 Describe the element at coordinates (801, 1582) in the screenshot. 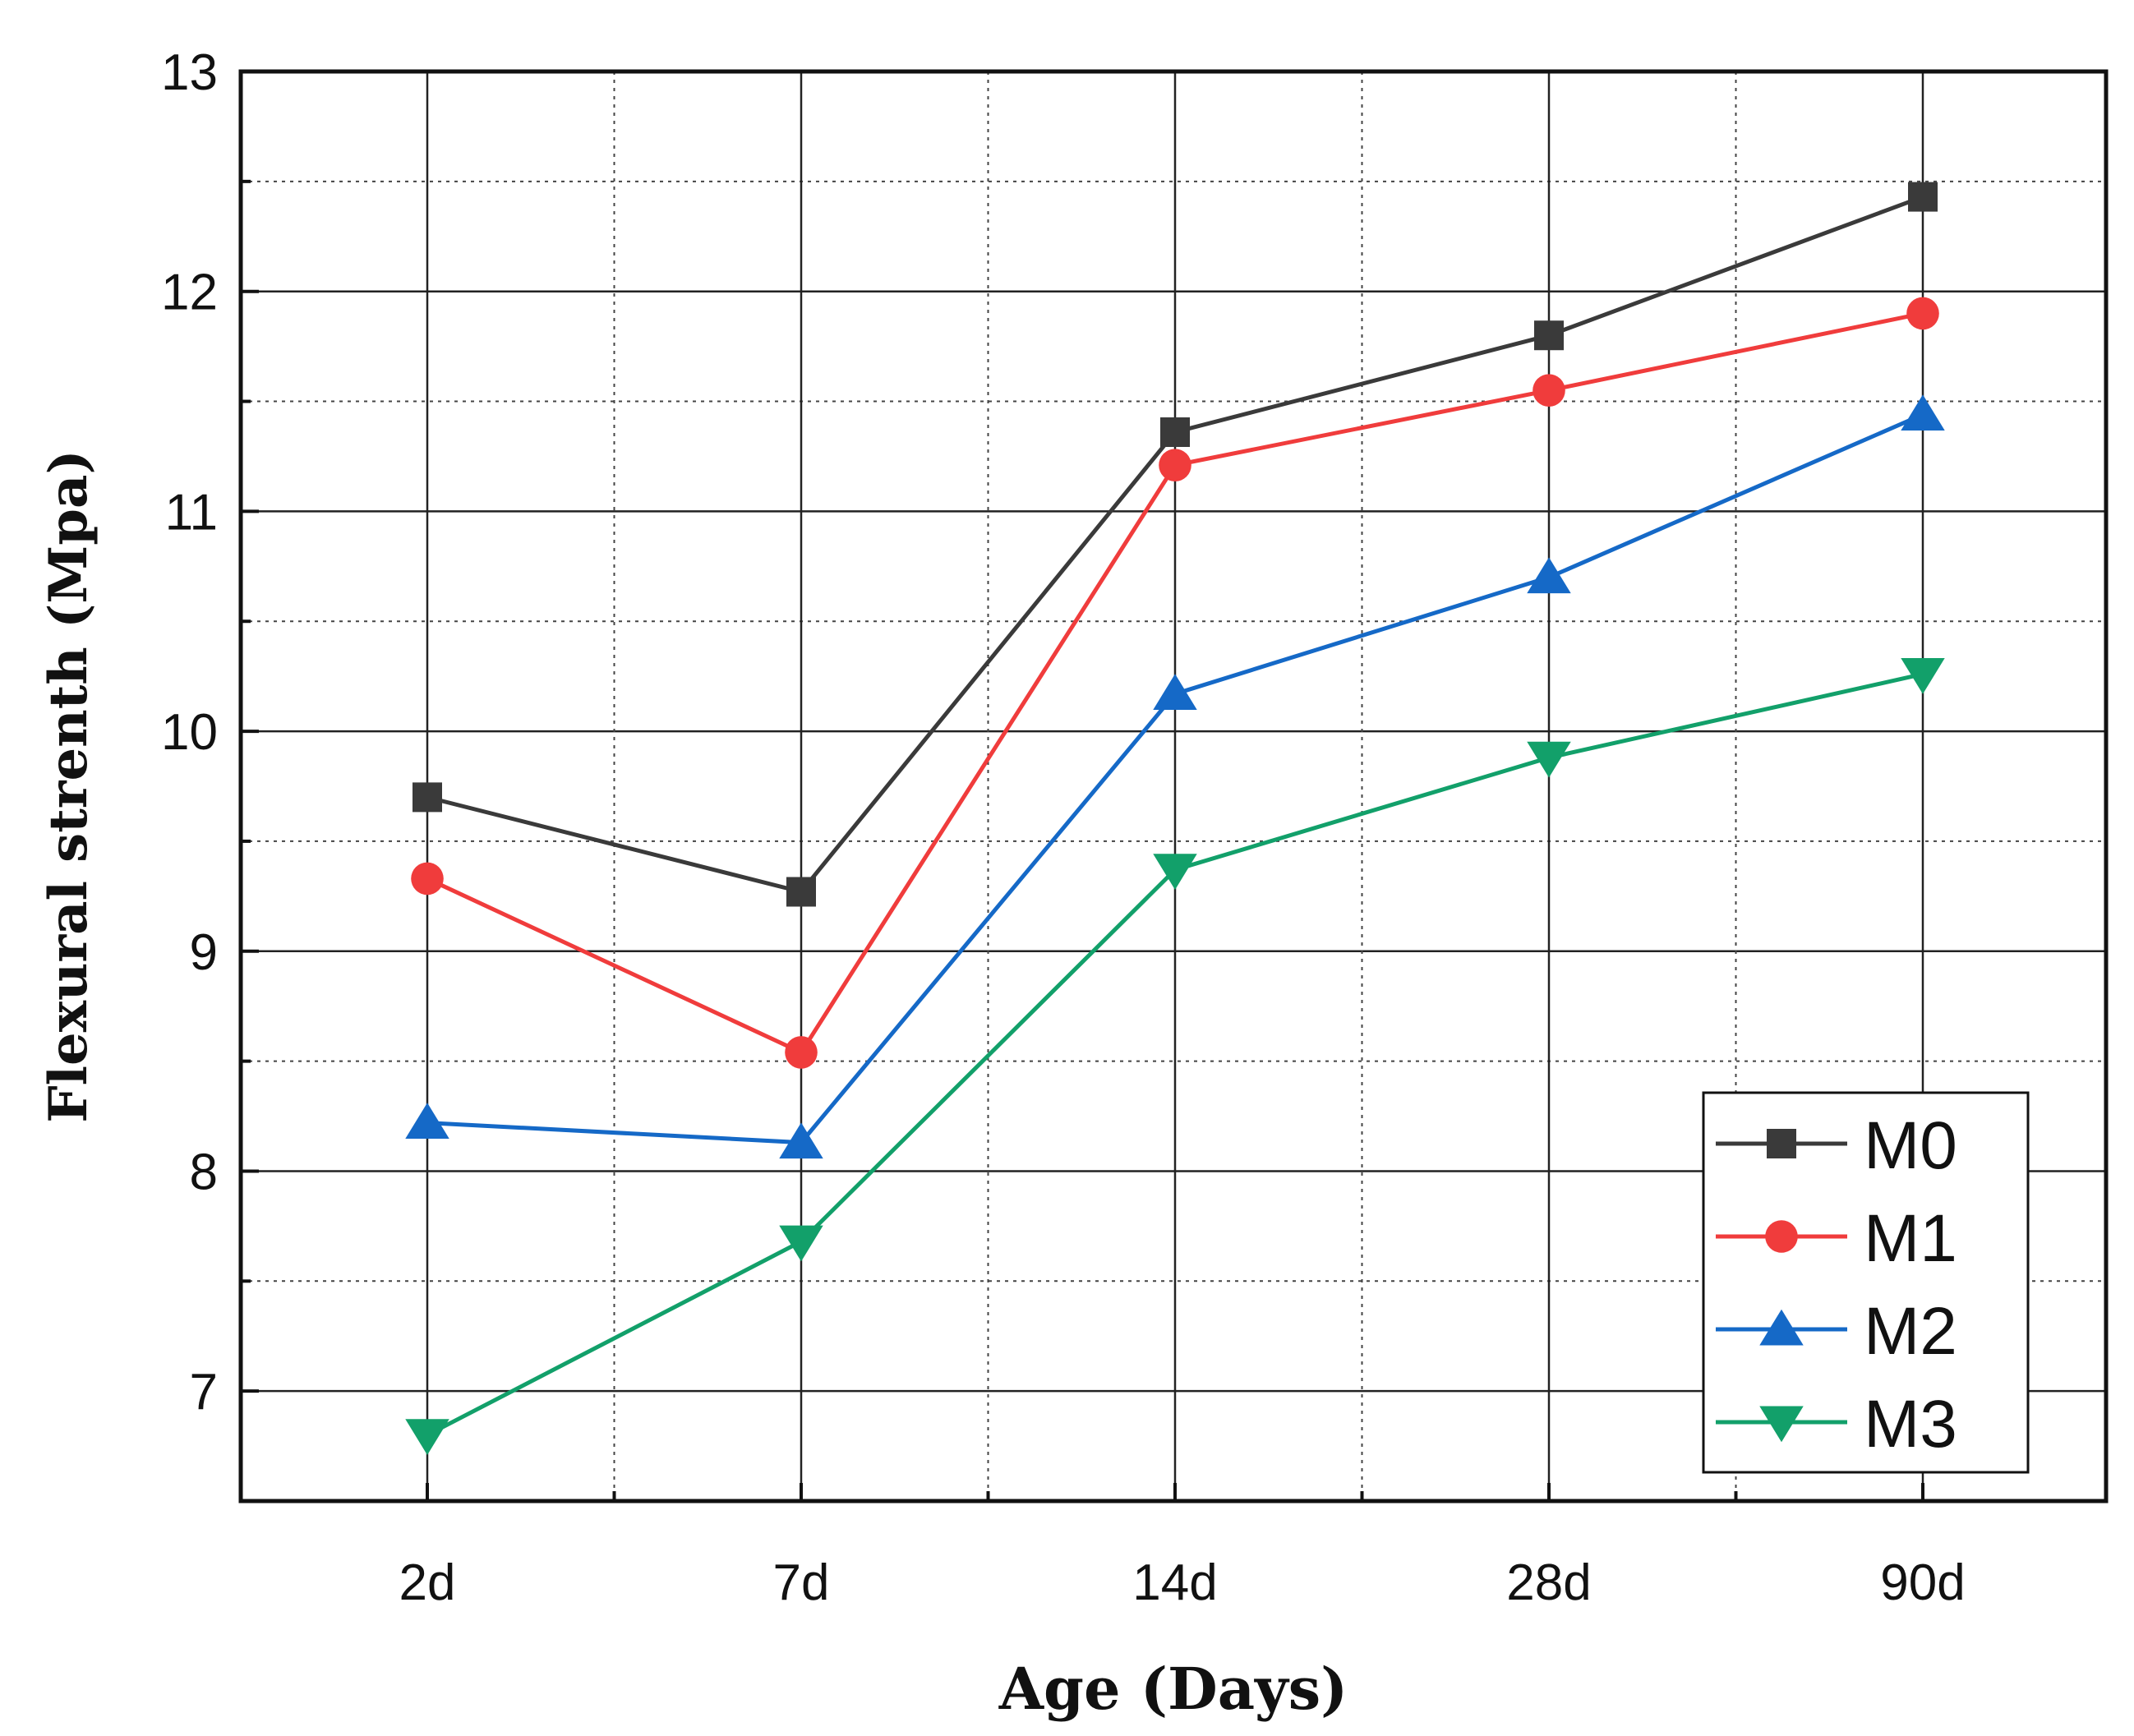

I see `x-tick-label: 7d` at that location.